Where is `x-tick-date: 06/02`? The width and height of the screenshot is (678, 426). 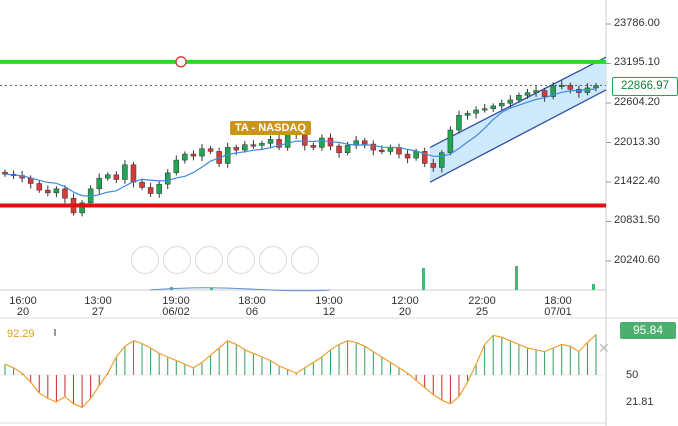 x-tick-date: 06/02 is located at coordinates (176, 312).